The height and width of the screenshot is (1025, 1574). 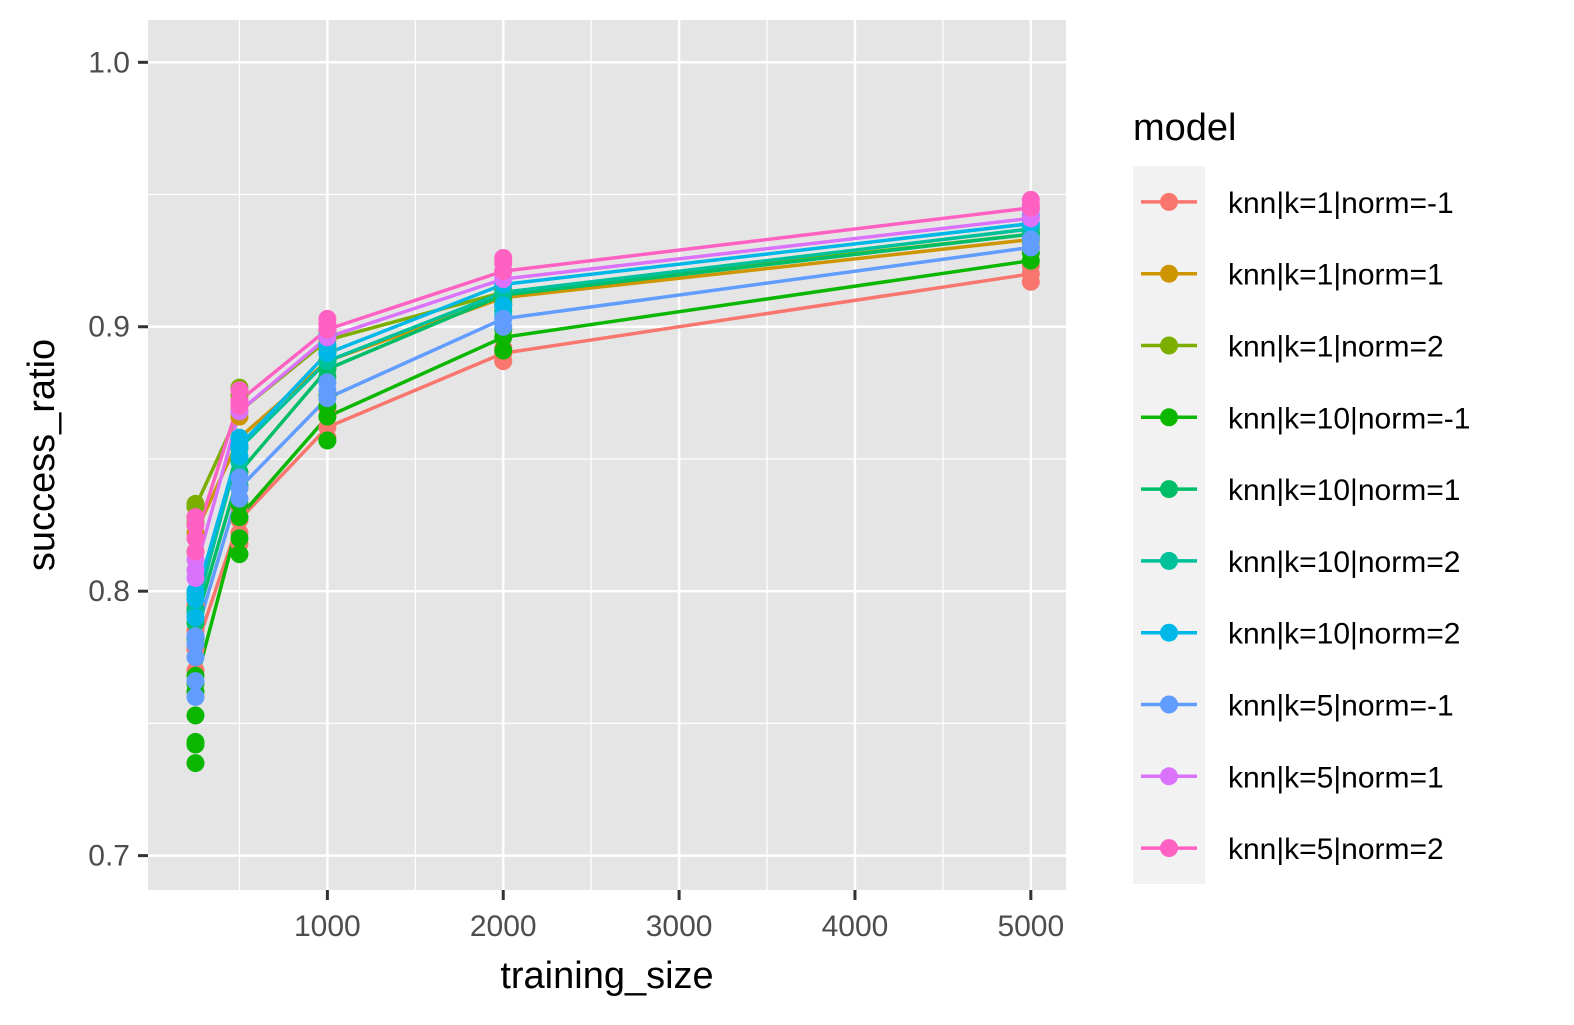 I want to click on x-tick-label: 2000, so click(x=503, y=926).